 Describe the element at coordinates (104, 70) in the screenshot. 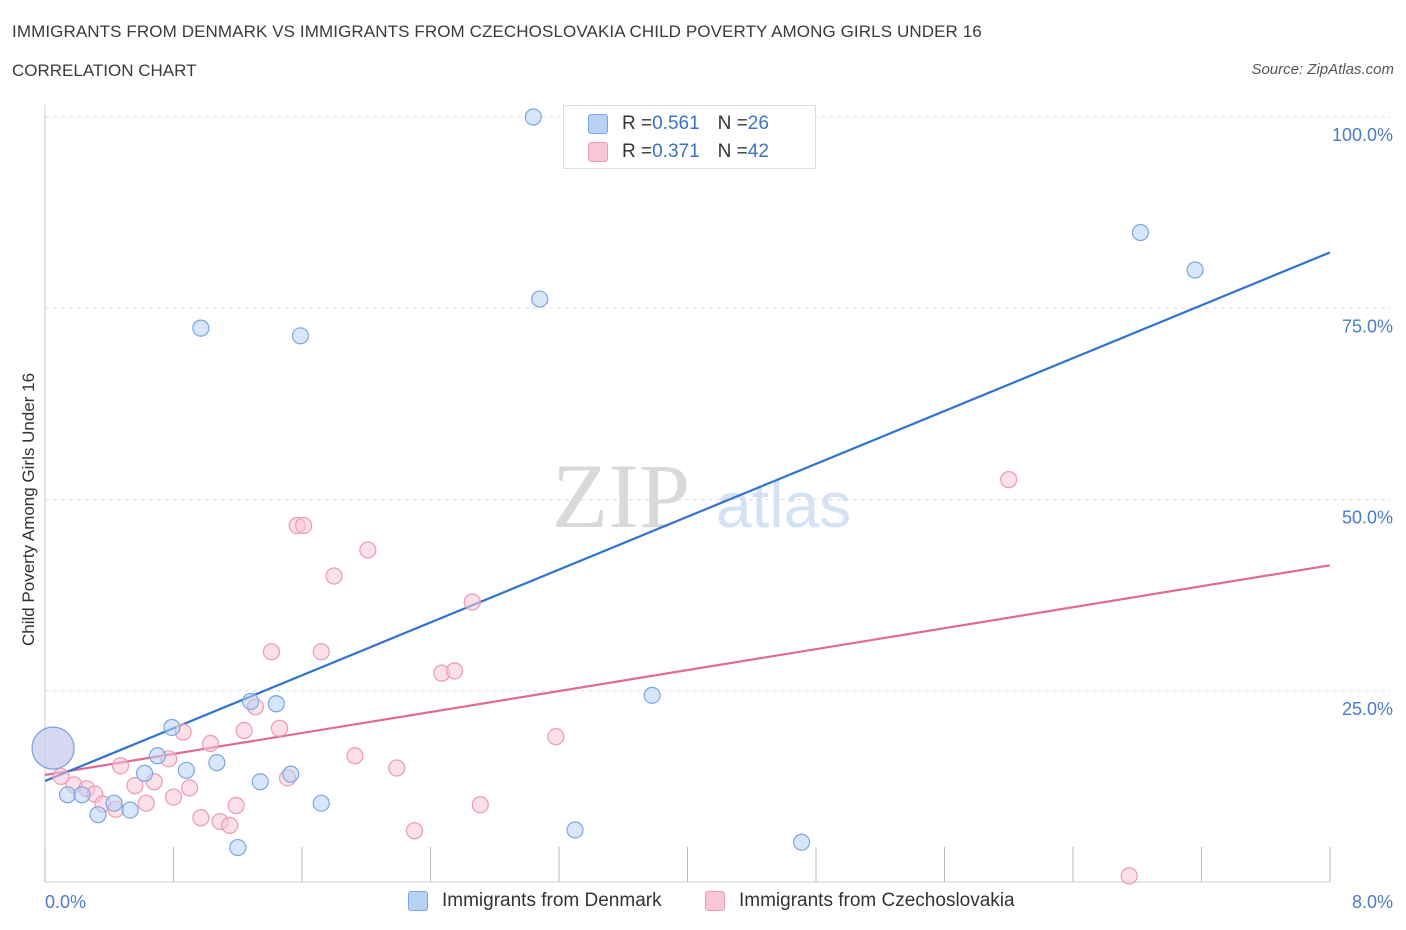

I see `chart-subtitle: CORRELATION CHART` at that location.